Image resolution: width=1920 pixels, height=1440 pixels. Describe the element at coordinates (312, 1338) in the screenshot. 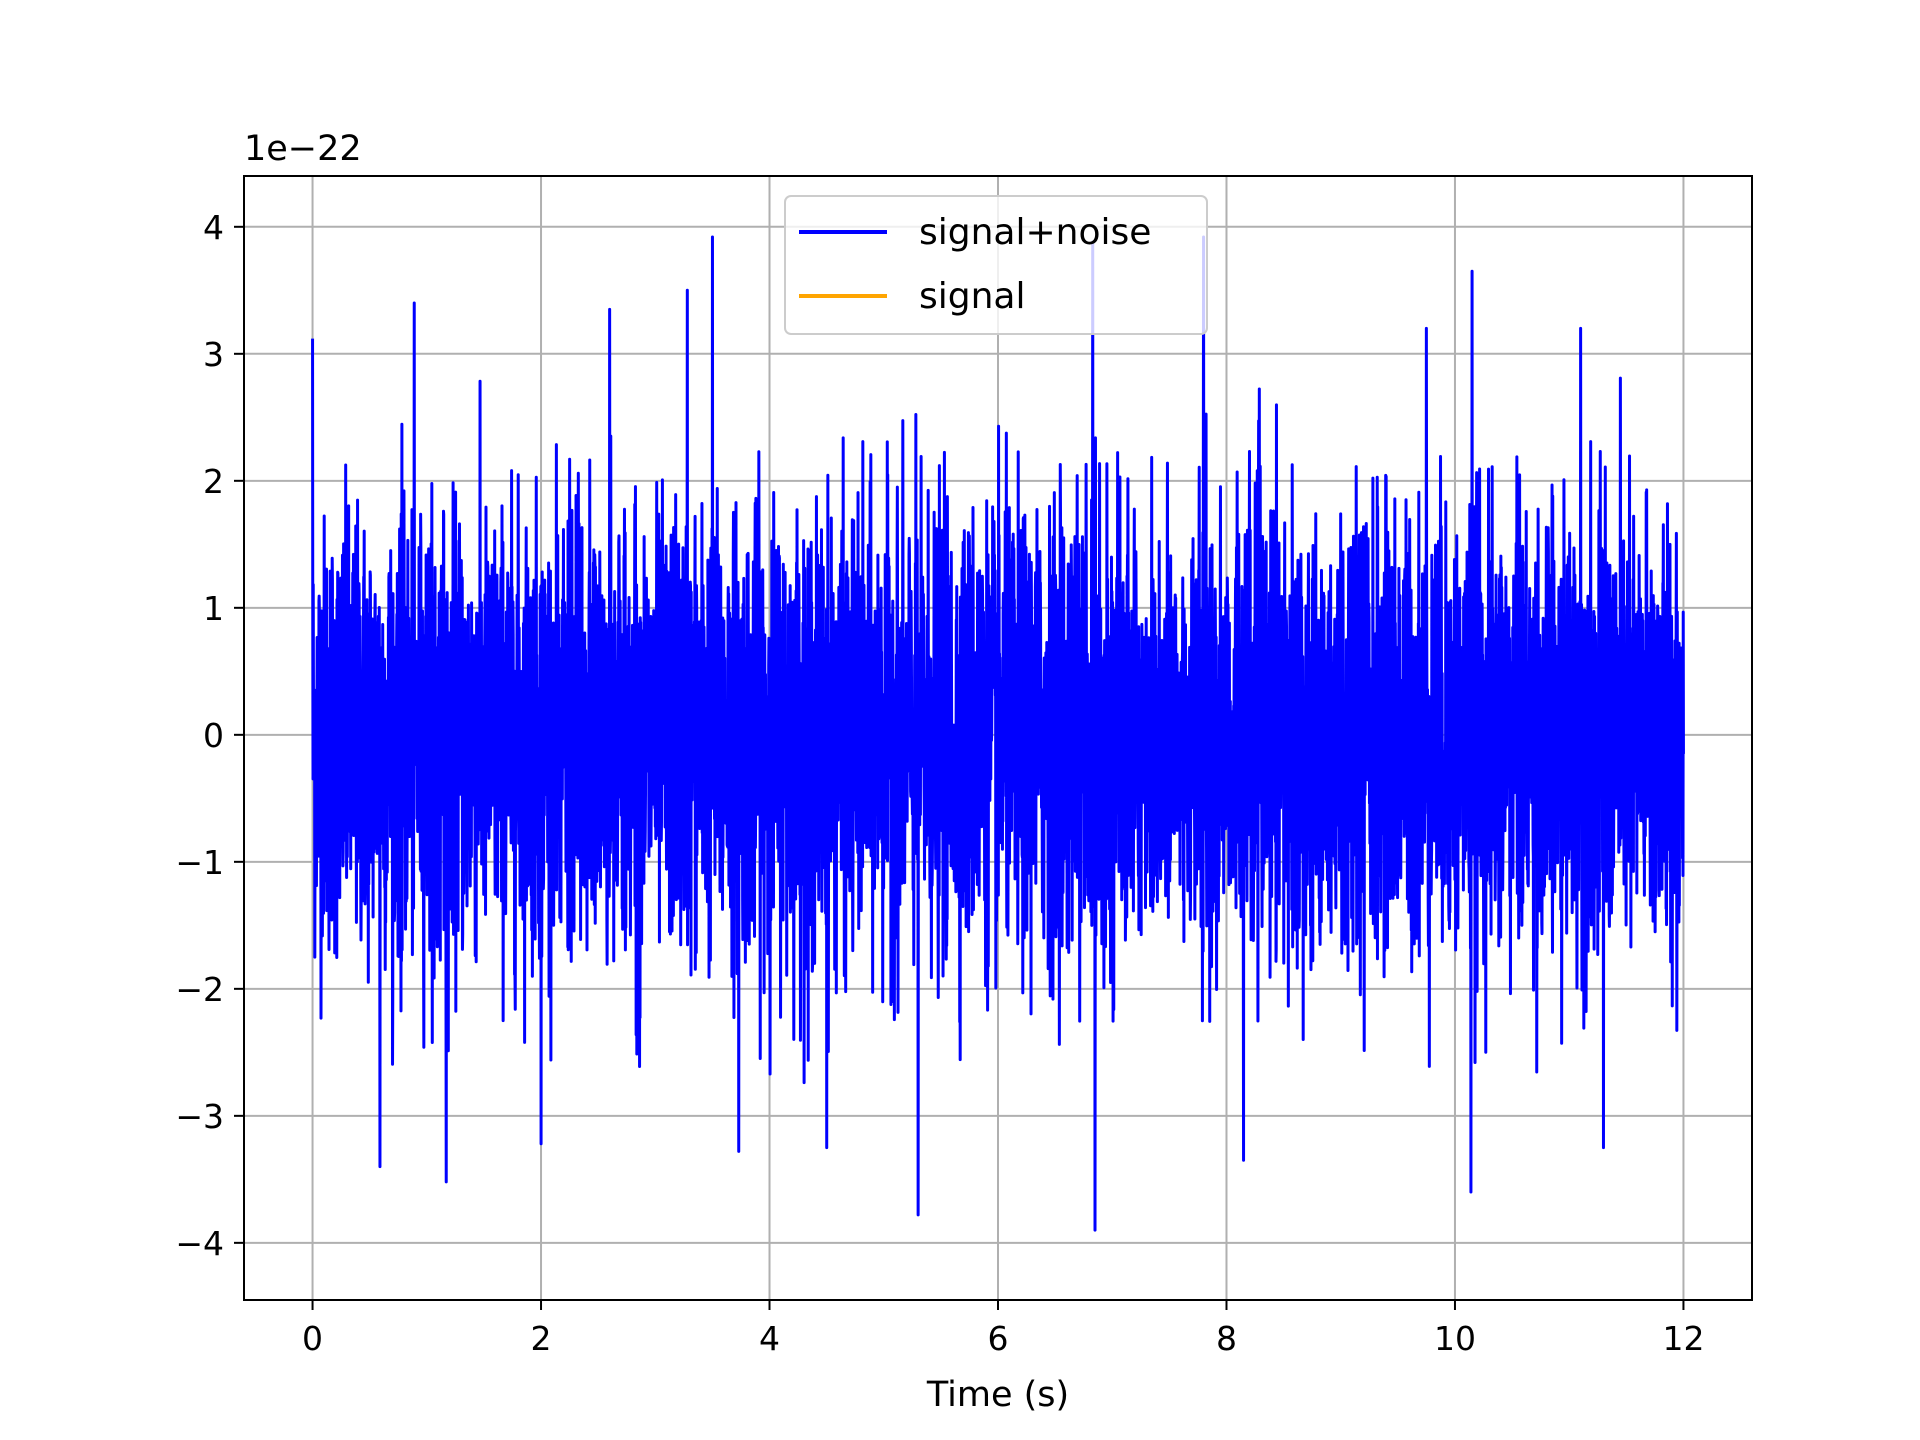

I see `x-tick-label: 0` at that location.